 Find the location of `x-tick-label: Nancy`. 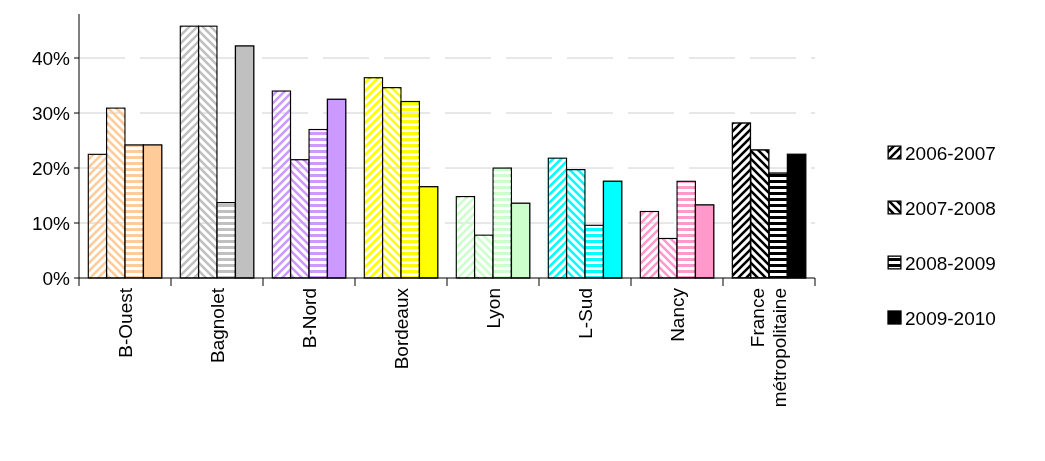

x-tick-label: Nancy is located at coordinates (677, 314).